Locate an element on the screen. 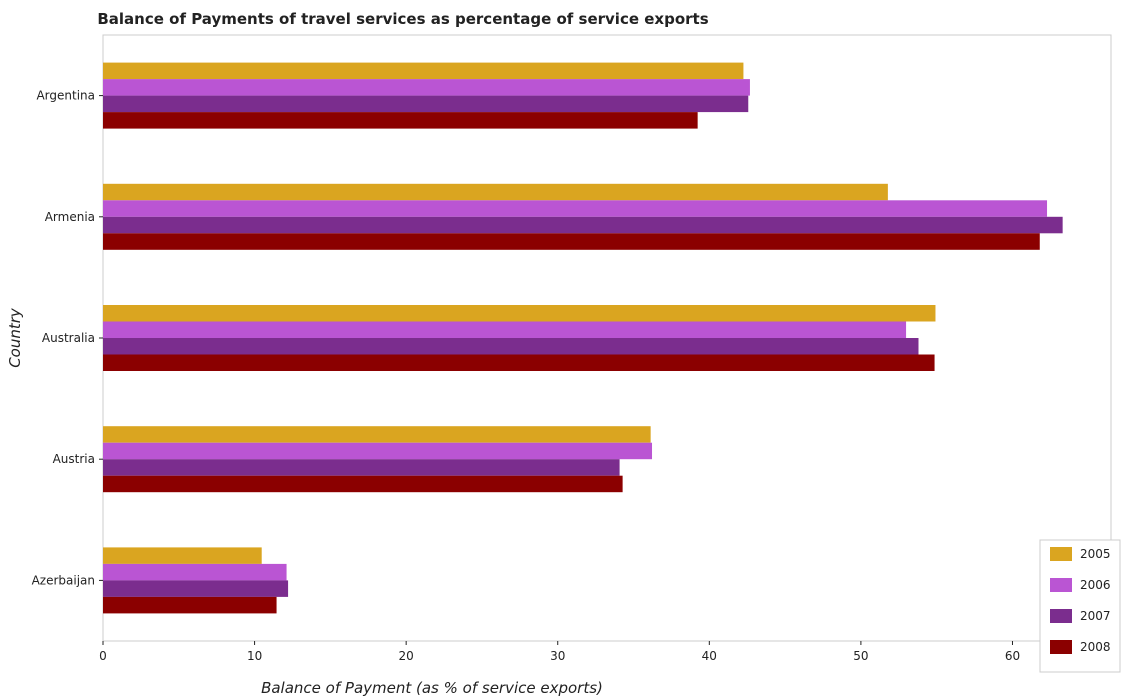 The width and height of the screenshot is (1125, 700). x-tick-labels: 0 10 20 30 40 50 60 is located at coordinates (559, 652).